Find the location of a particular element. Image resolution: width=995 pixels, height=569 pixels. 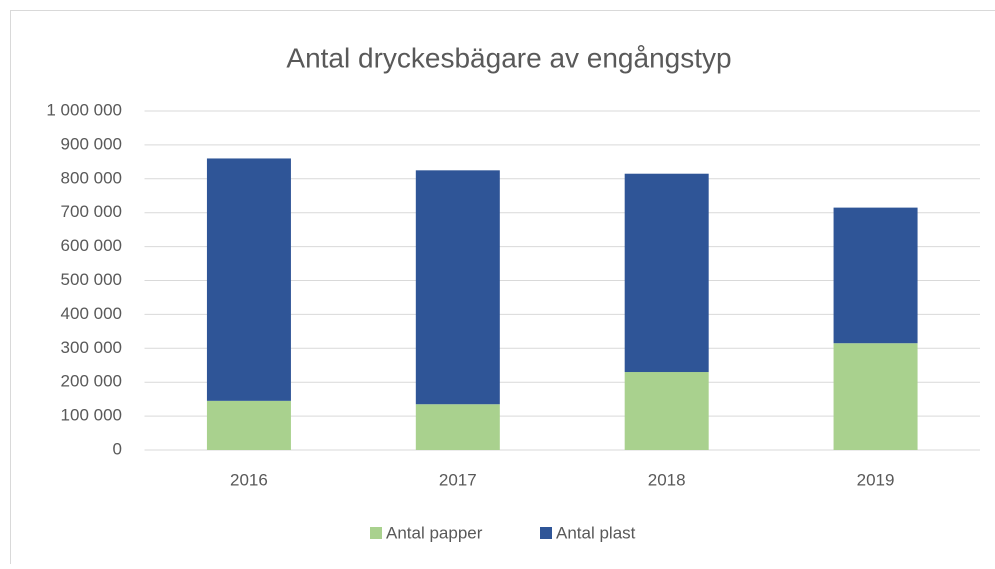

y-tick-label: 1 000 000 is located at coordinates (84, 109).